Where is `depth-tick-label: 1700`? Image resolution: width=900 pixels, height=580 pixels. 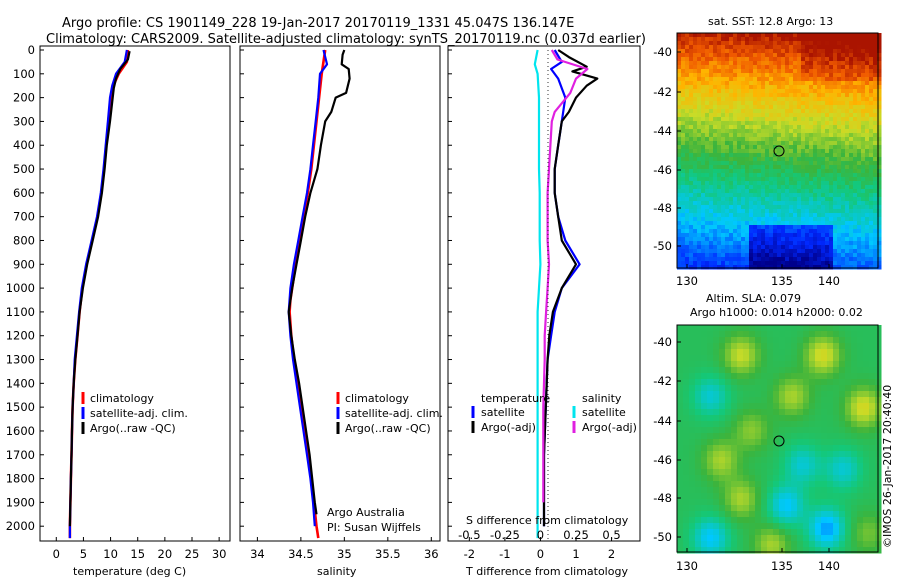 depth-tick-label: 1700 is located at coordinates (20, 455).